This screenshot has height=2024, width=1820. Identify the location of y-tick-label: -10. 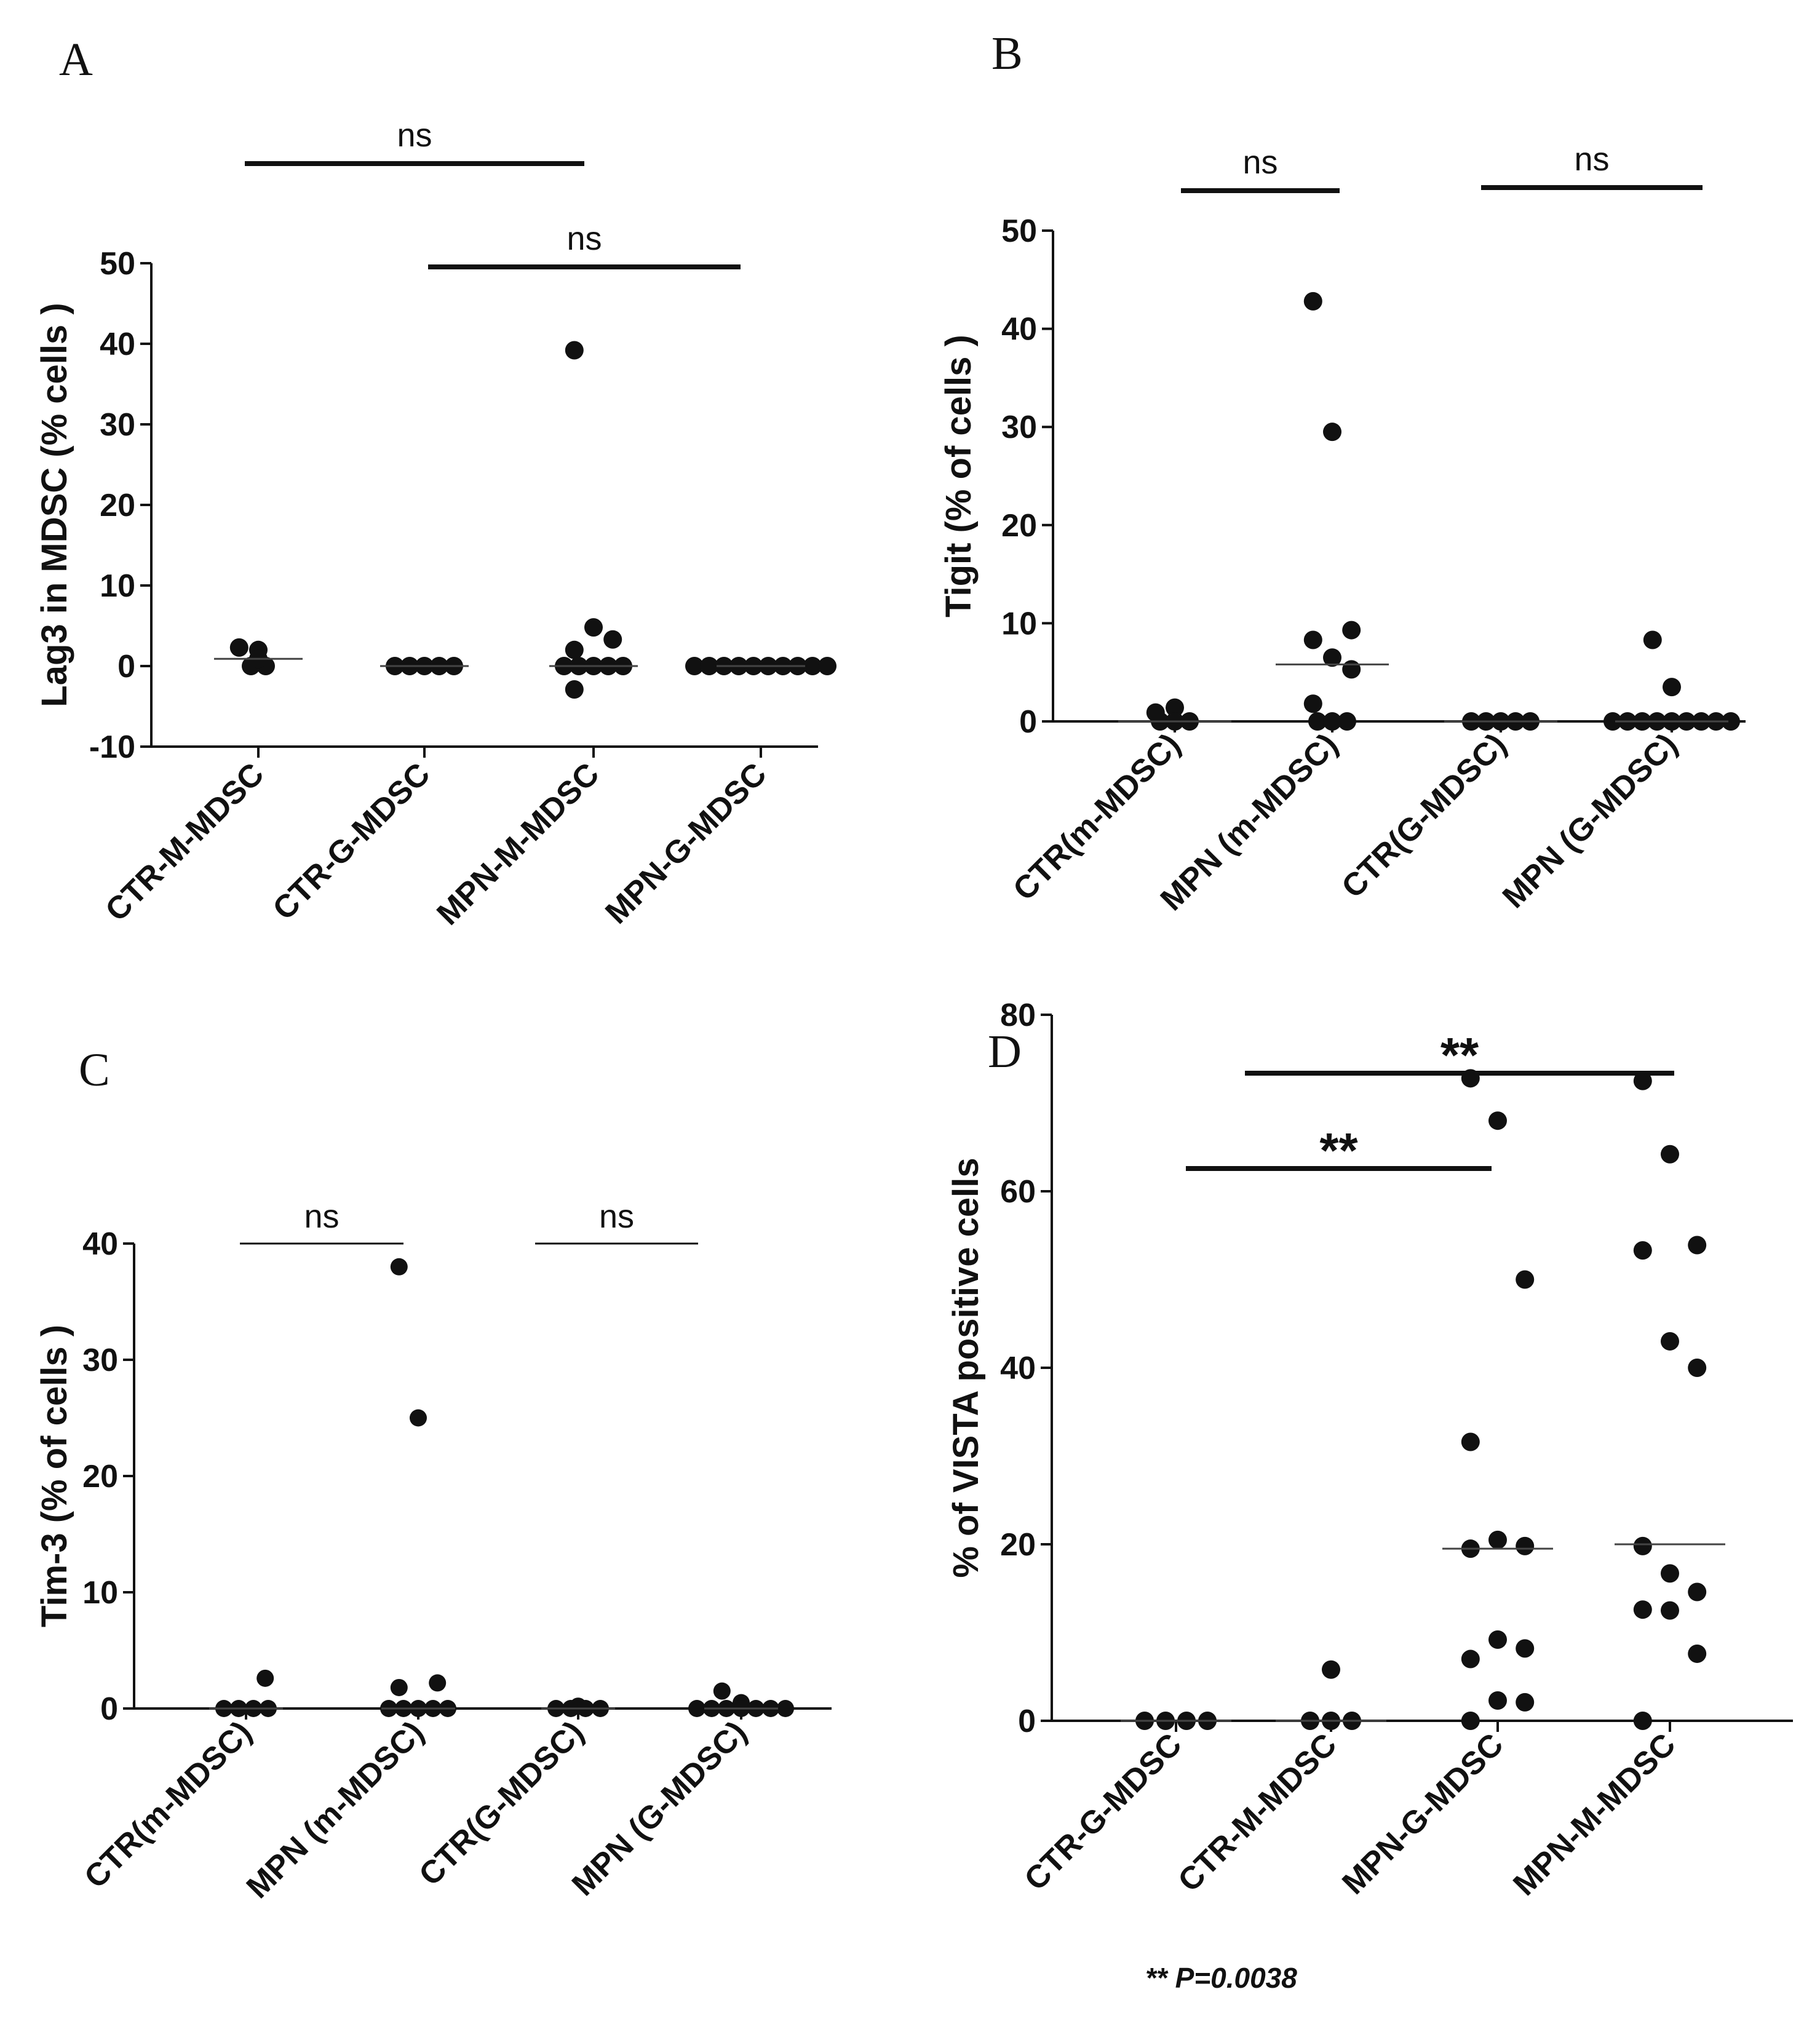
(112, 747).